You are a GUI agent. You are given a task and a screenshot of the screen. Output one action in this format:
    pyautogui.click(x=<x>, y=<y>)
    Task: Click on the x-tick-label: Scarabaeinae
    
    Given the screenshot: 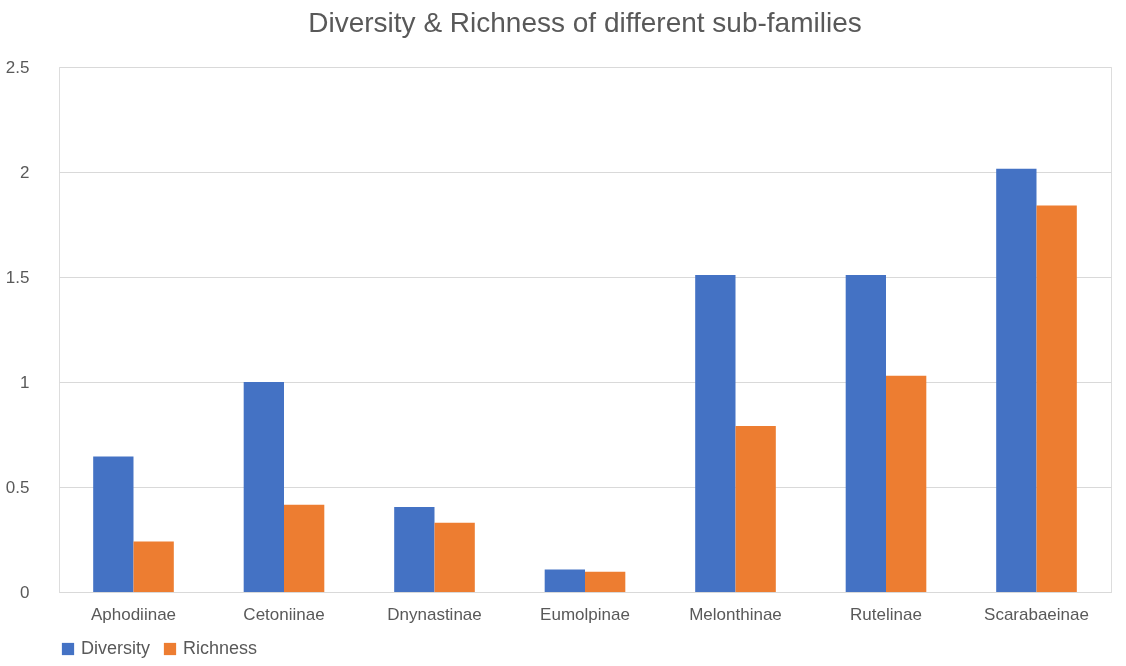 What is the action you would take?
    pyautogui.click(x=1036, y=614)
    